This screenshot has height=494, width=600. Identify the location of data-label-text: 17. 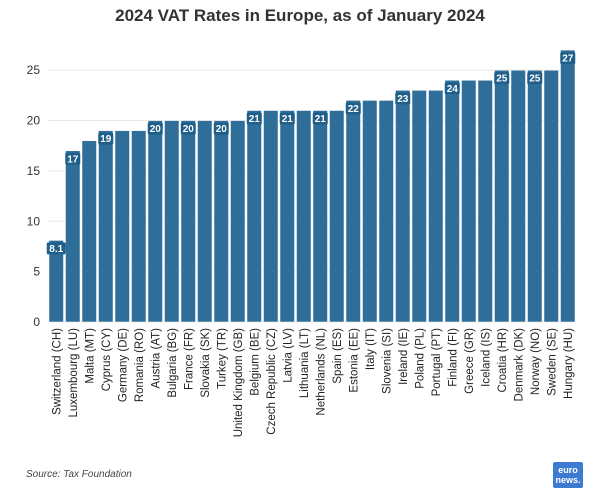
(73, 159).